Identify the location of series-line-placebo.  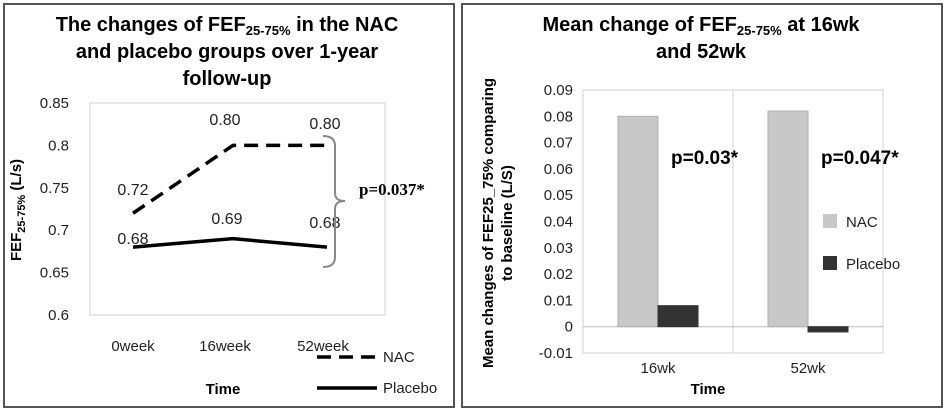
(230, 242).